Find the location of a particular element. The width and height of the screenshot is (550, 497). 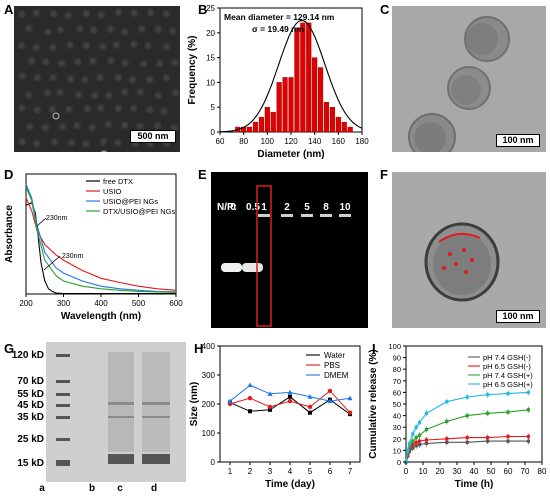

y-tick-label: 10 is located at coordinates (210, 82).